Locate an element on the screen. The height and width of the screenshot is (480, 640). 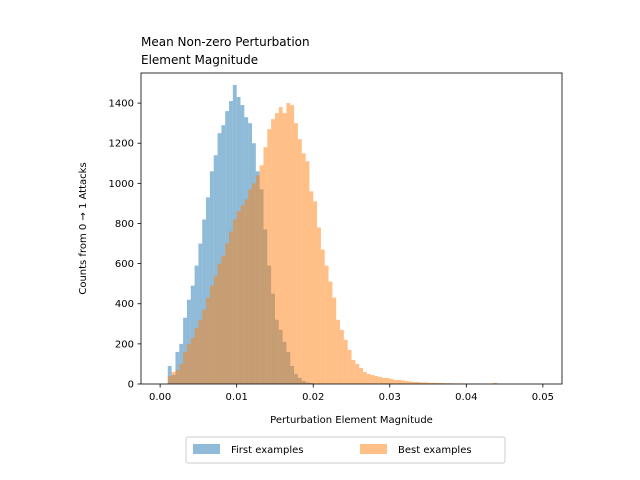
chart-title-line-1: Mean Non-zero Perturbation is located at coordinates (225, 42).